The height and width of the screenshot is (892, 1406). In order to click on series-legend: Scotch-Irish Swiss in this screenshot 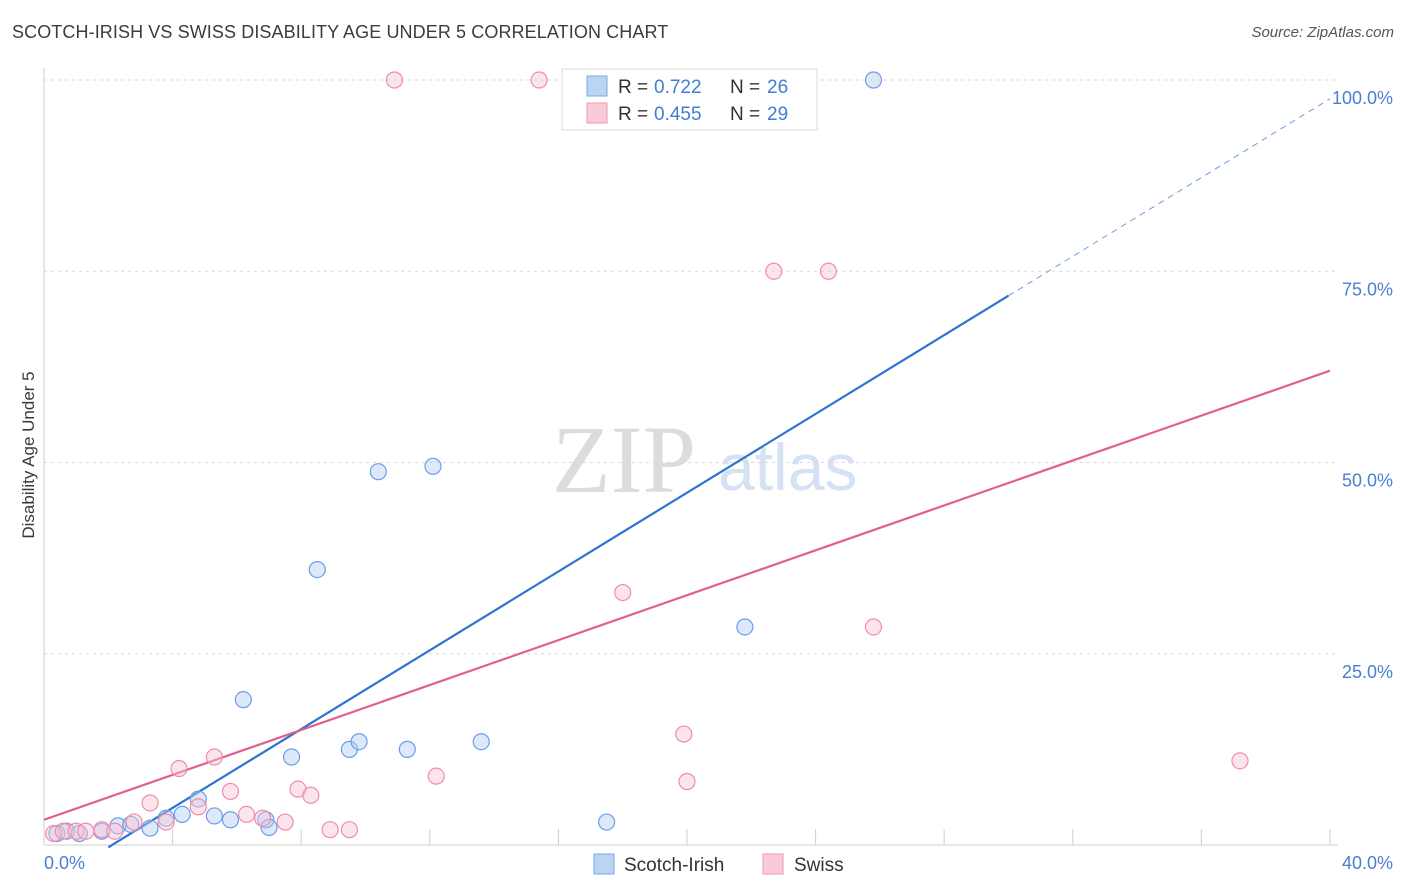, I will do `click(718, 864)`.